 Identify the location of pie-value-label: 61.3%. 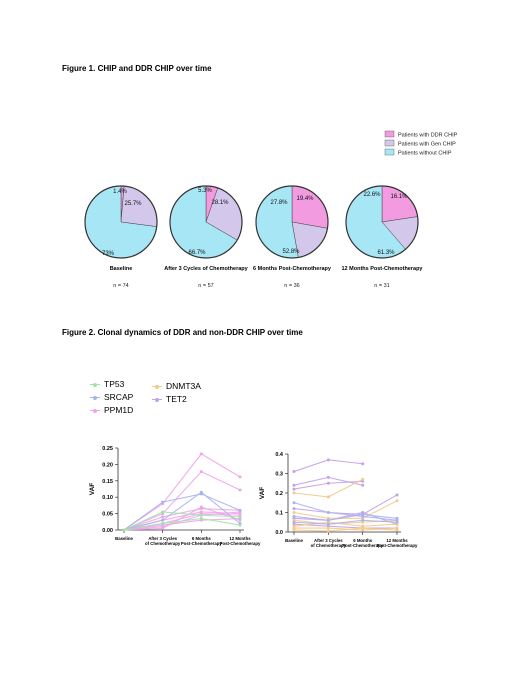
(386, 253).